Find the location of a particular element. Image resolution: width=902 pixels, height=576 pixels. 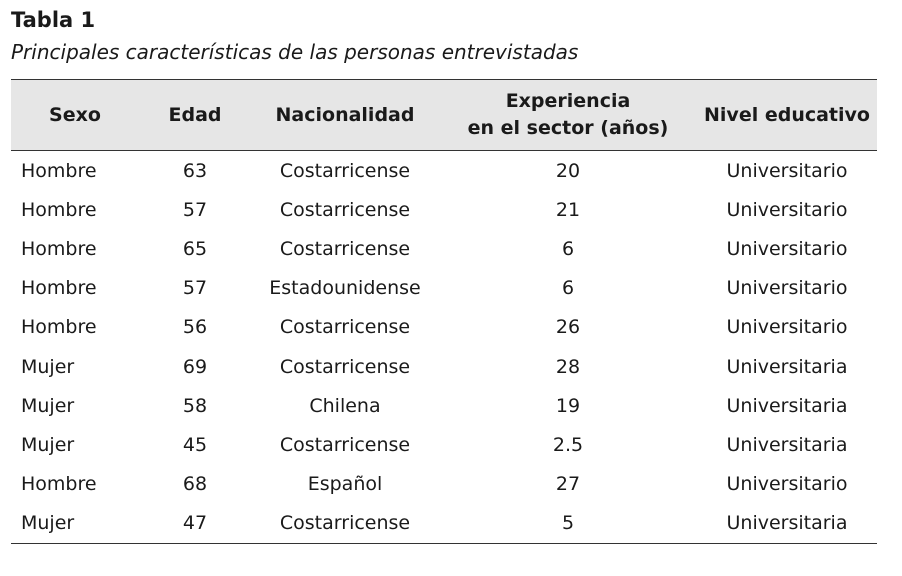

cell-edad: 63 is located at coordinates (195, 170).